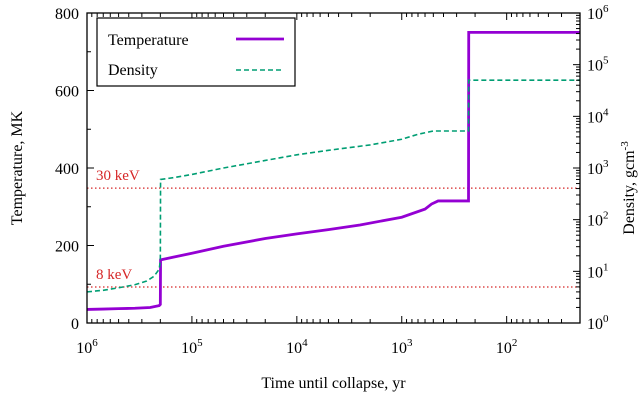 The image size is (638, 395). What do you see at coordinates (118, 176) in the screenshot?
I see `reference-label-30-kev: 30 keV` at bounding box center [118, 176].